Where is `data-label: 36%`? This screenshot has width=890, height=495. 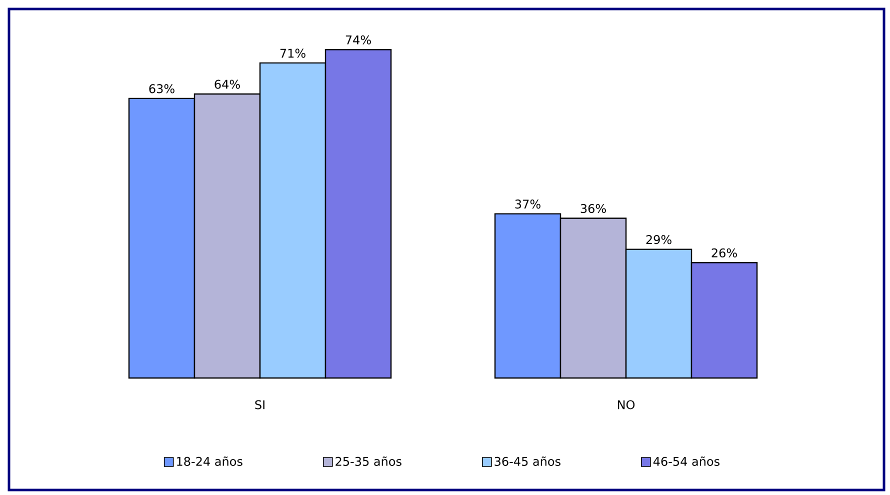 data-label: 36% is located at coordinates (593, 209).